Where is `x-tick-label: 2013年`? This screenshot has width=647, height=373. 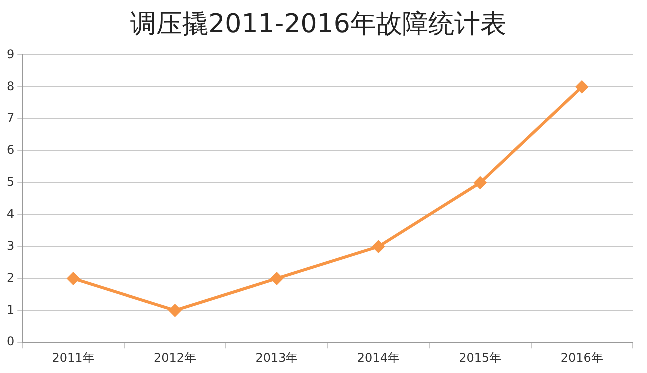
x-tick-label: 2013年 is located at coordinates (277, 357).